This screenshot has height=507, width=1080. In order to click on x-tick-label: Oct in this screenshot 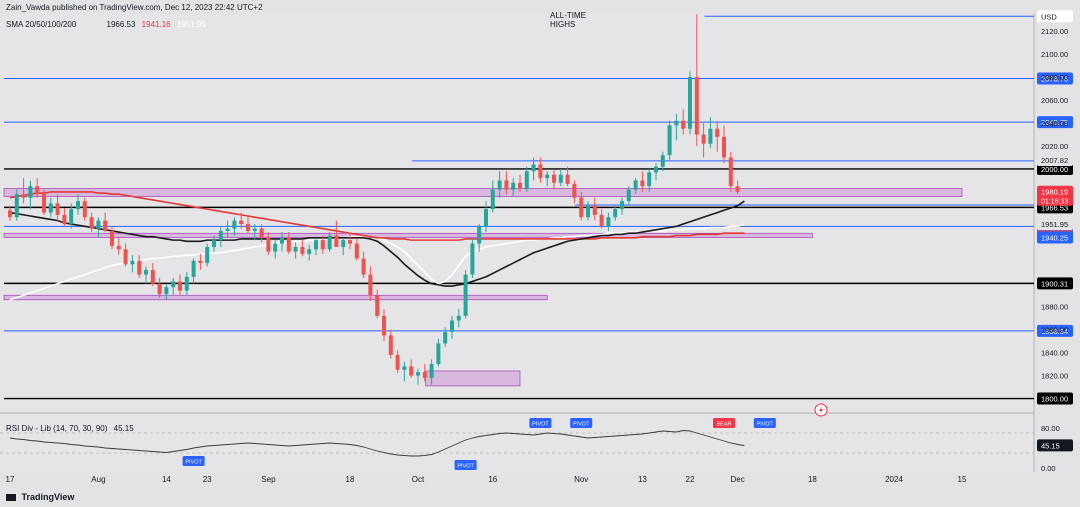, I will do `click(418, 479)`.